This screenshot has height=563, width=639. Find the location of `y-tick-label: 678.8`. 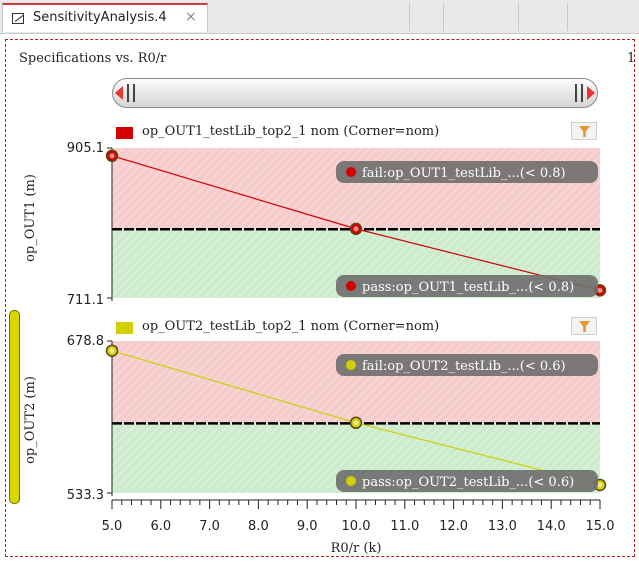

y-tick-label: 678.8 is located at coordinates (85, 341).